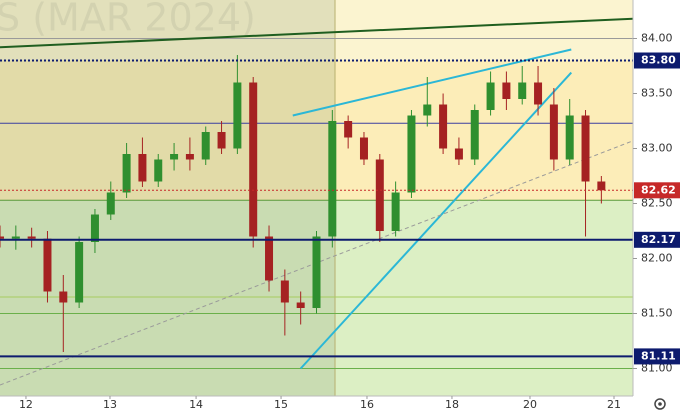  Describe the element at coordinates (657, 368) in the screenshot. I see `y-tick-label: 81.00` at that location.